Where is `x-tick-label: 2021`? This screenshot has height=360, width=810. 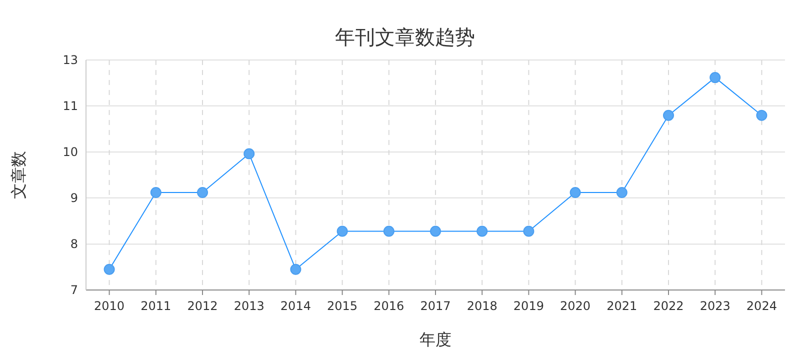 x-tick-label: 2021 is located at coordinates (622, 306).